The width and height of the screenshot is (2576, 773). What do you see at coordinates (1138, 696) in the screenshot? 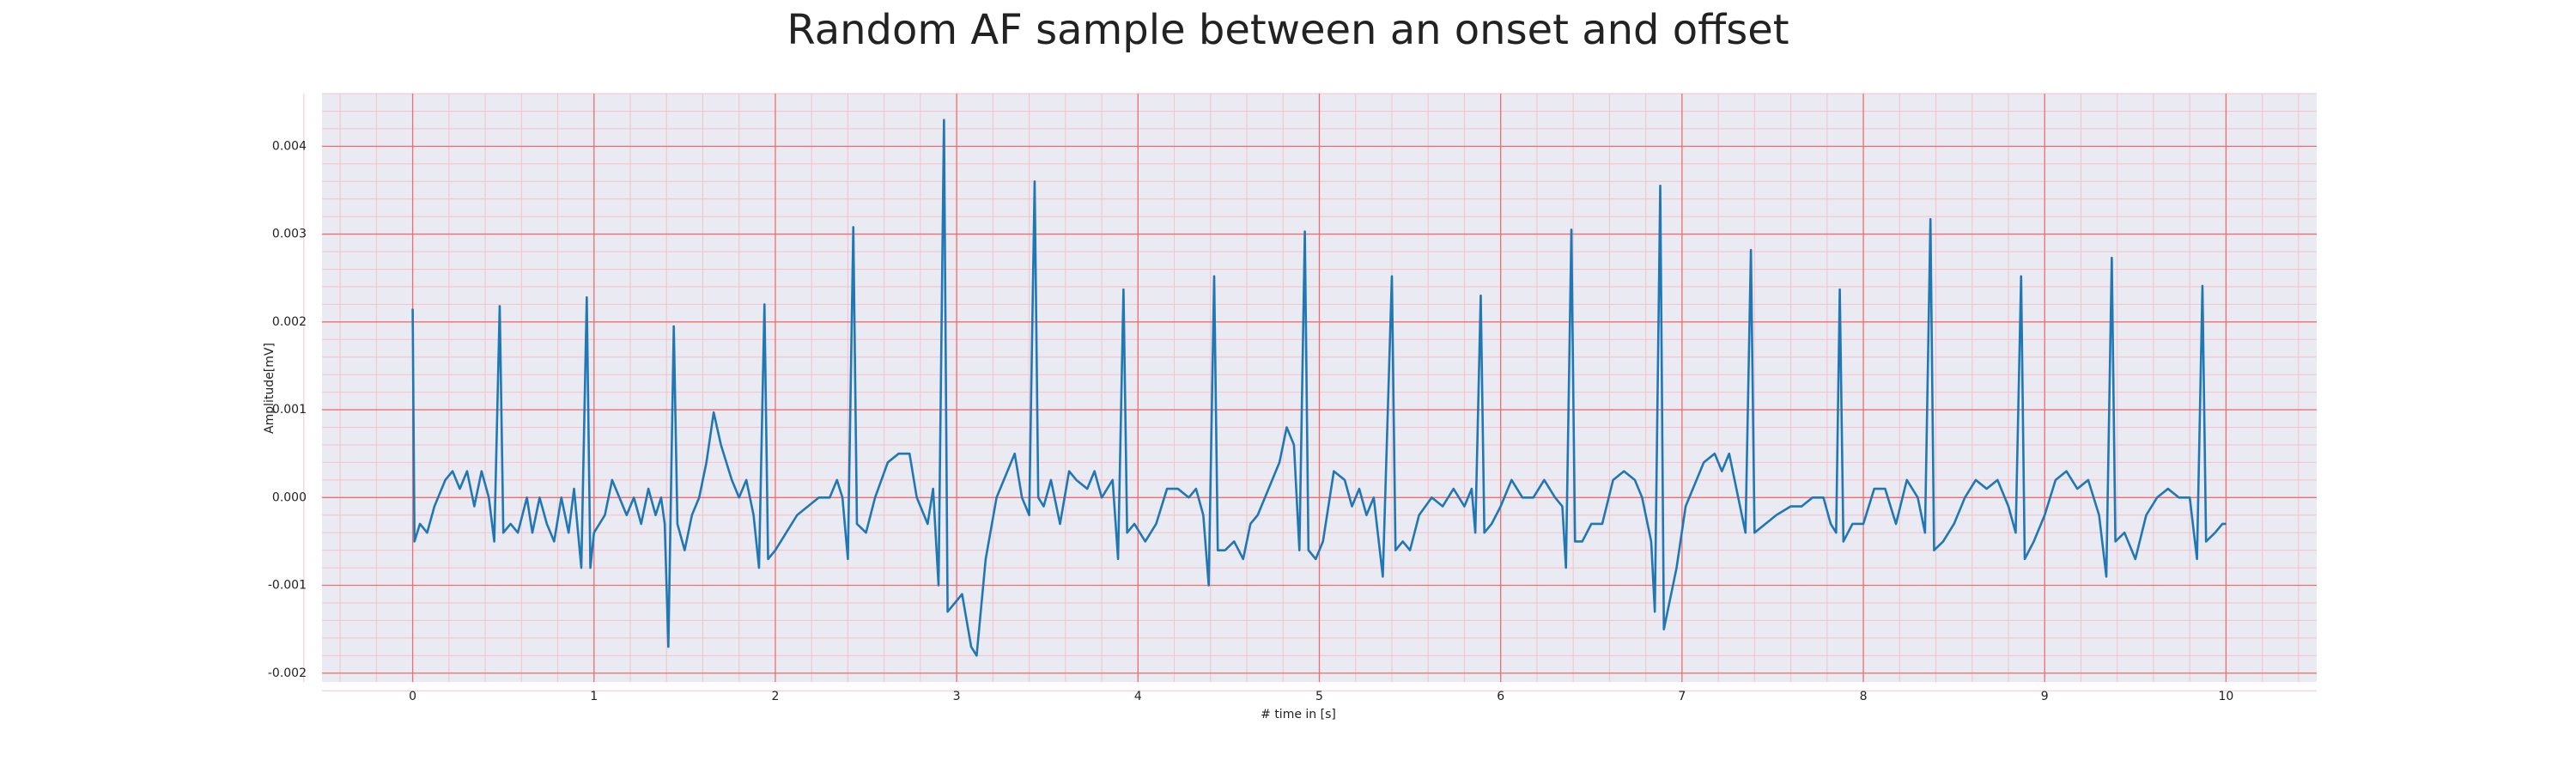
I see `x-tick-label: 4` at bounding box center [1138, 696].